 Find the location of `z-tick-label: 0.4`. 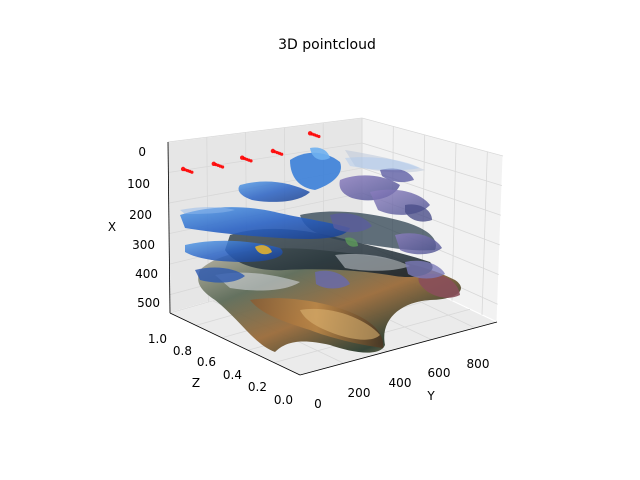

z-tick-label: 0.4 is located at coordinates (232, 375).